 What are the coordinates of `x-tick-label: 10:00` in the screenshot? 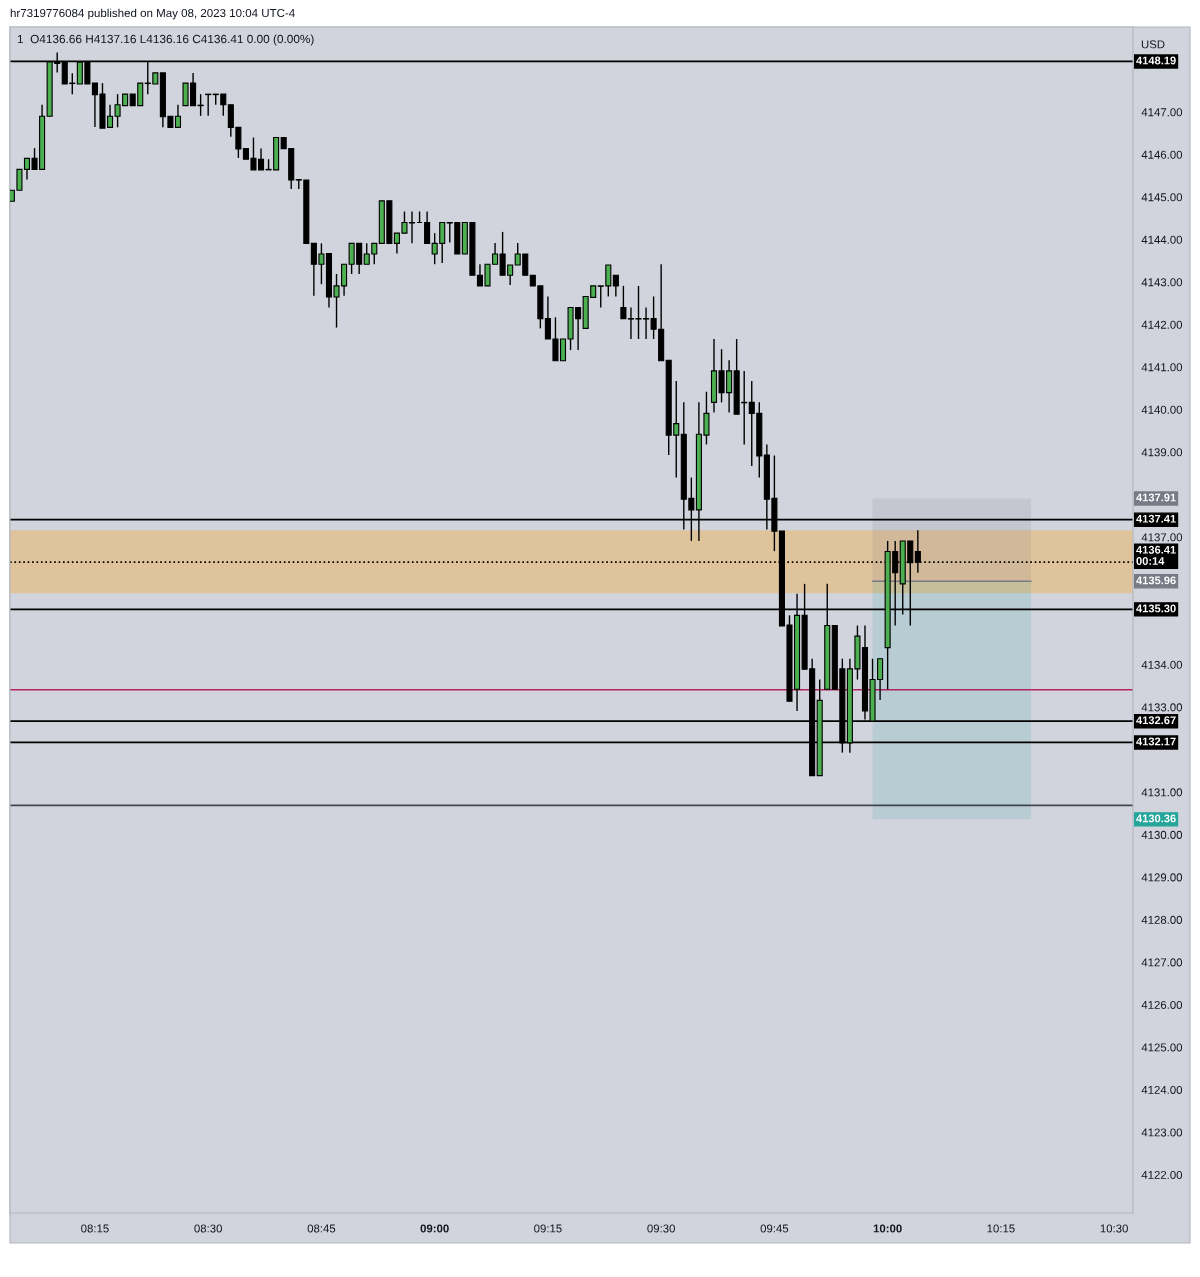 It's located at (887, 1228).